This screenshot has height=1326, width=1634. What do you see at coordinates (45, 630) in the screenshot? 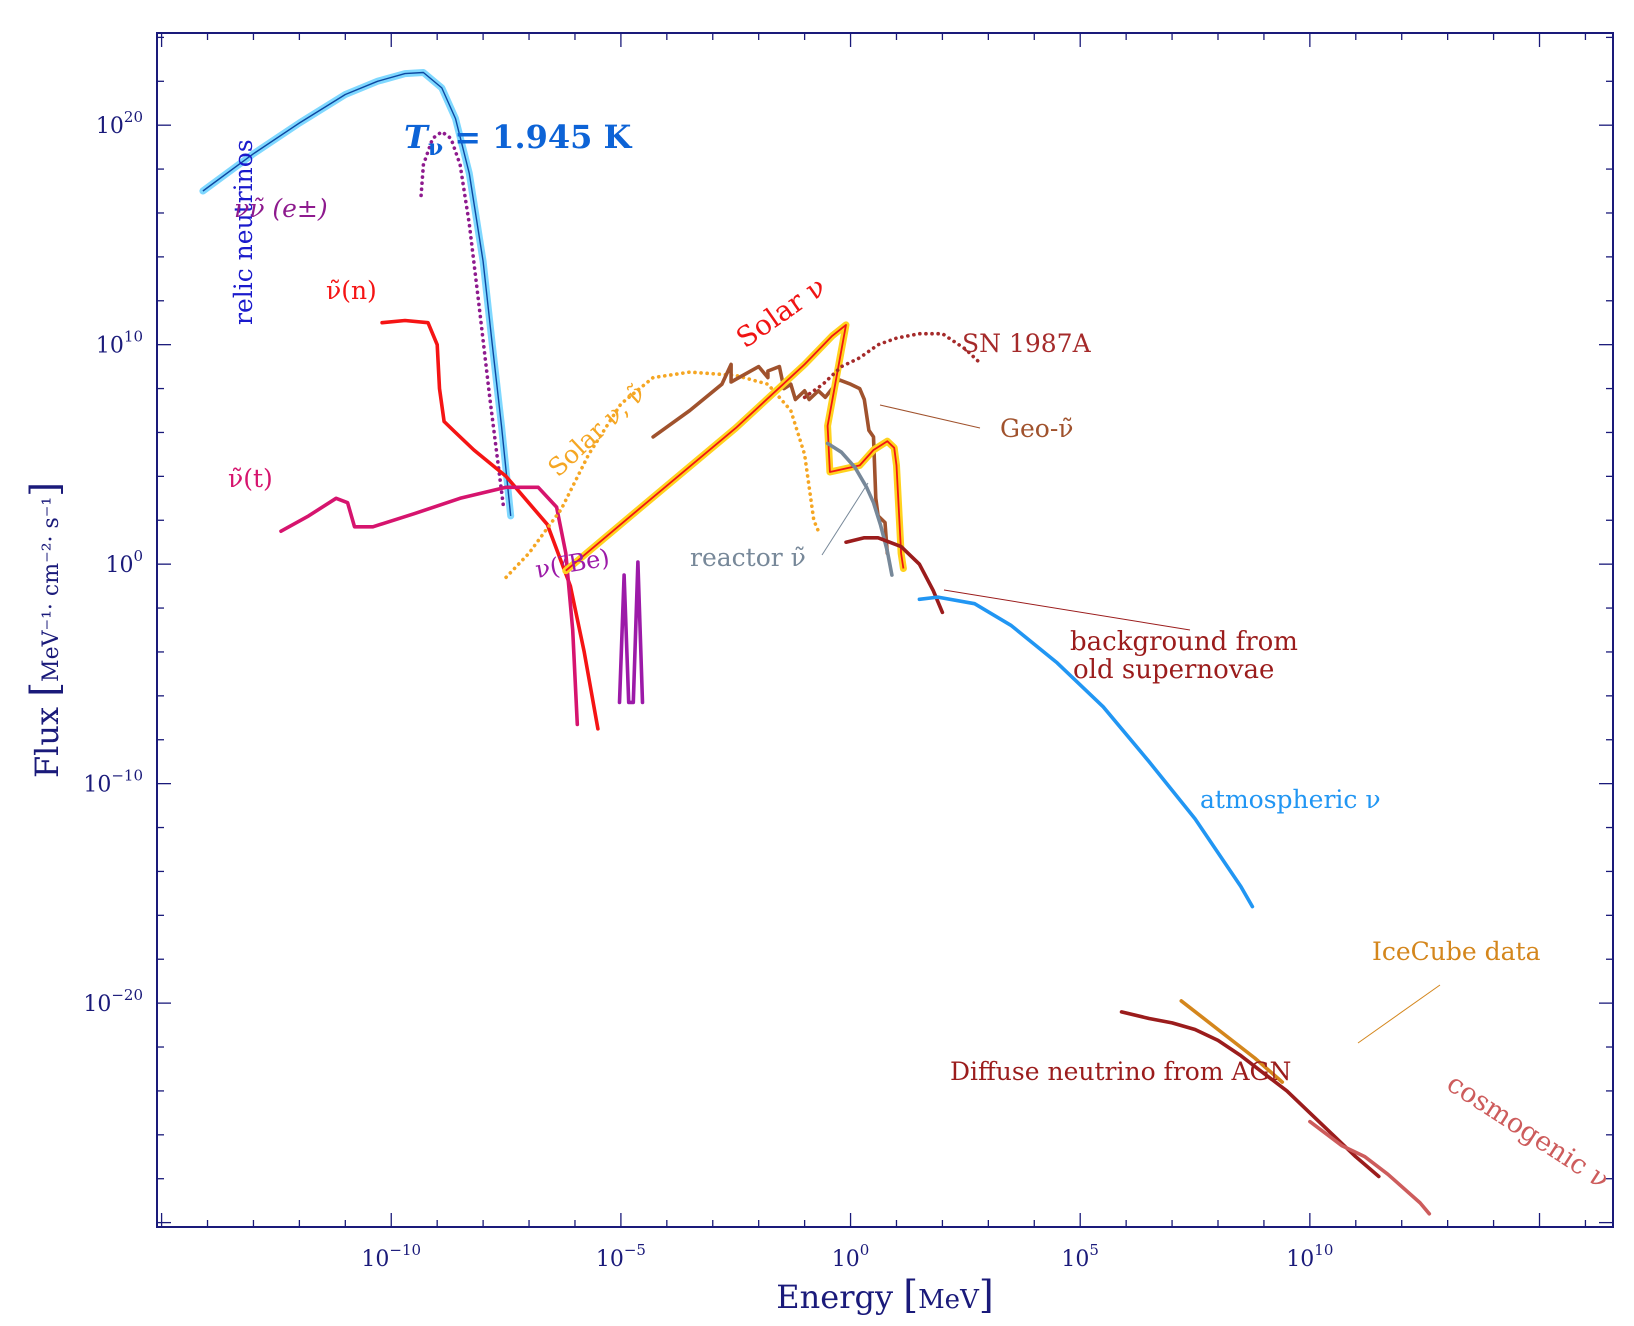
I see `y-axis-title: Flux [MeV⁻¹· cm⁻²· s⁻¹]` at bounding box center [45, 630].